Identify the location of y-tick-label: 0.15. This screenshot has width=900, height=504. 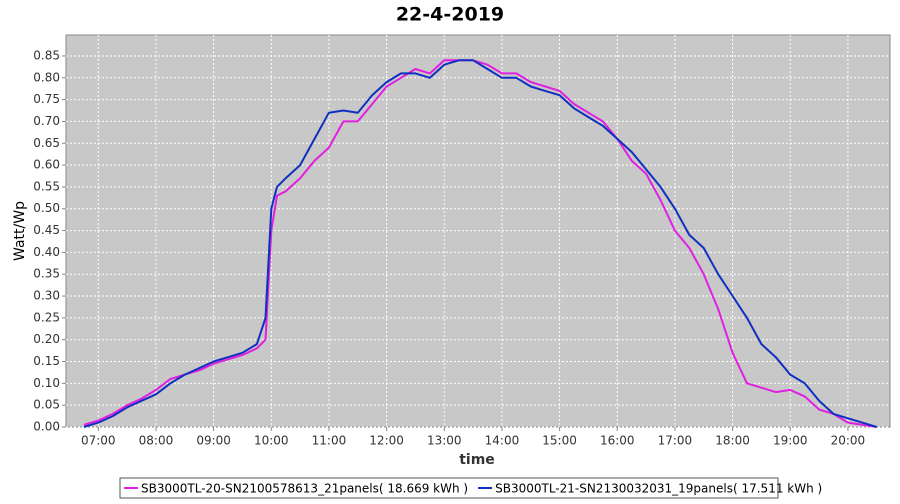
(46, 361).